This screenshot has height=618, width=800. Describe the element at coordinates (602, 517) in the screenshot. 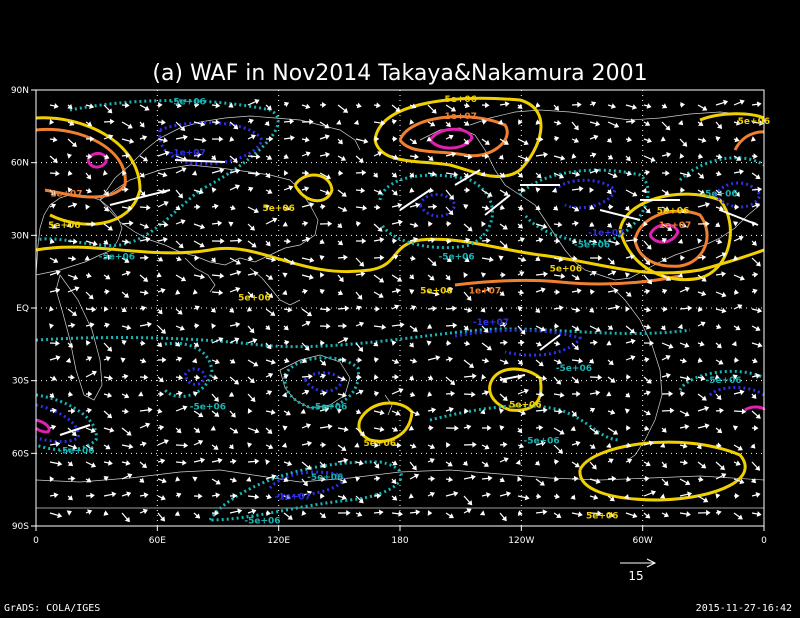

I see `contour-label: 5e+06` at that location.